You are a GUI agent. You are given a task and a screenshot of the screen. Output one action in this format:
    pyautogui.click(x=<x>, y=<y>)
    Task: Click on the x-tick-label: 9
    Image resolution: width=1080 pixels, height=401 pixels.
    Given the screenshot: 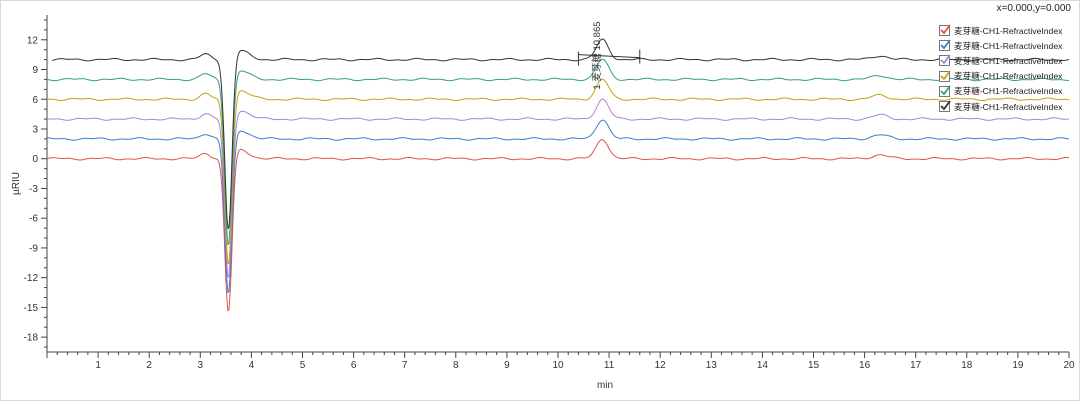 What is the action you would take?
    pyautogui.click(x=507, y=365)
    